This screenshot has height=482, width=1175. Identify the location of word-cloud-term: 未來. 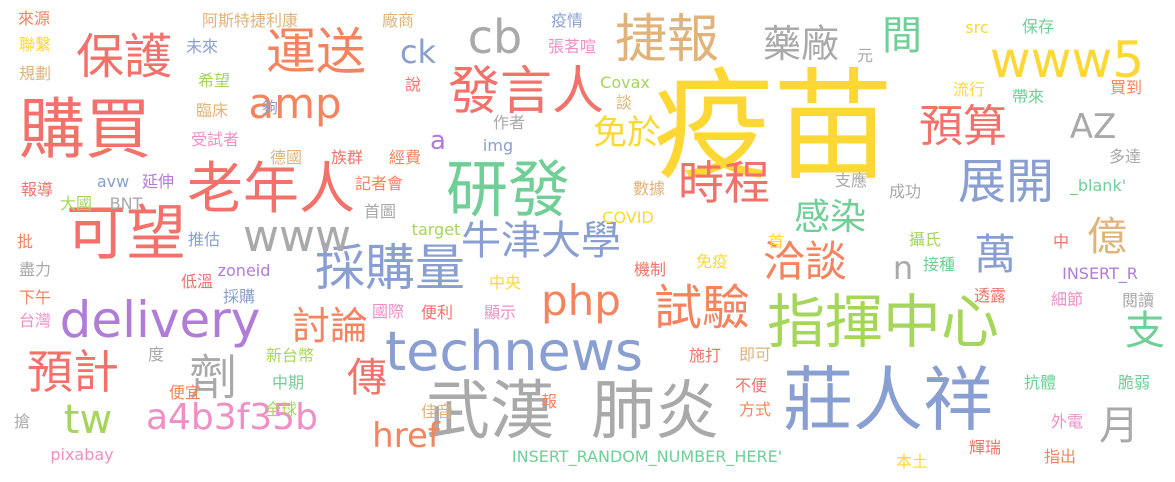
(202, 46).